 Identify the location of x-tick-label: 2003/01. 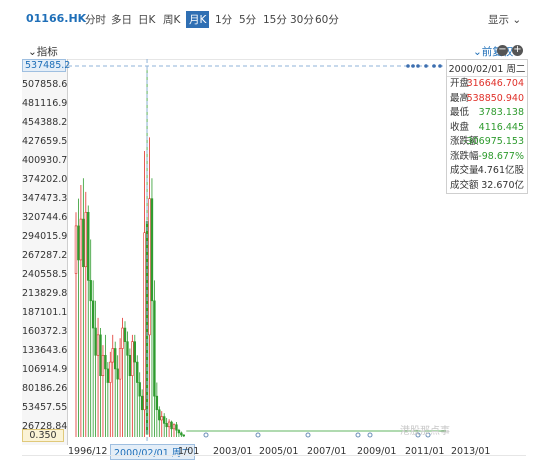
(233, 451).